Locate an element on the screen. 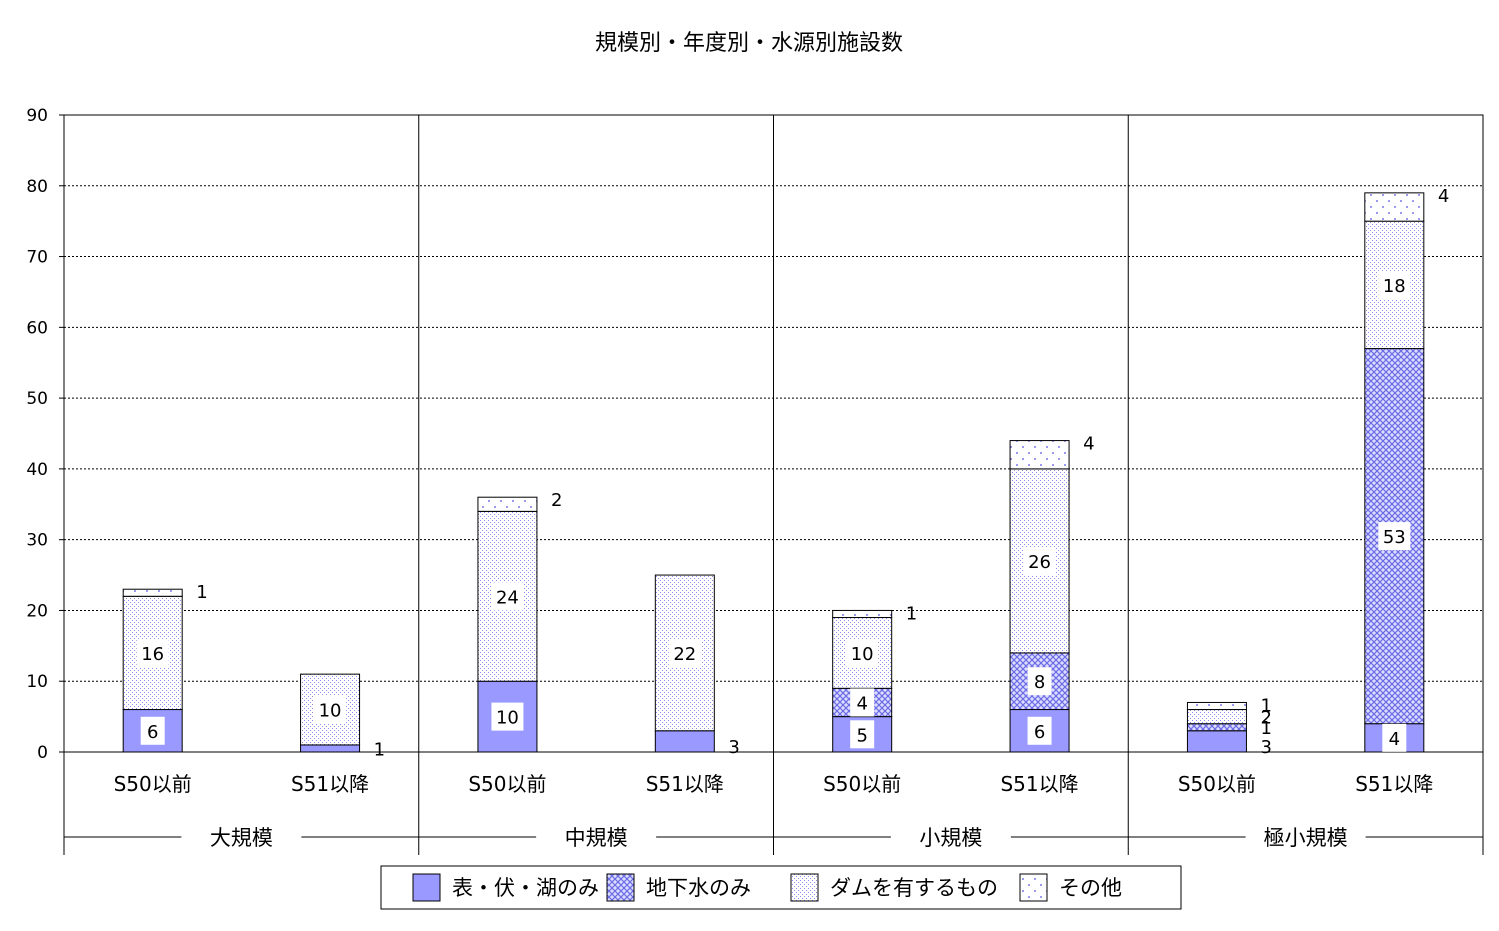 The height and width of the screenshot is (931, 1499). y-tick-label: 70 is located at coordinates (37, 258).